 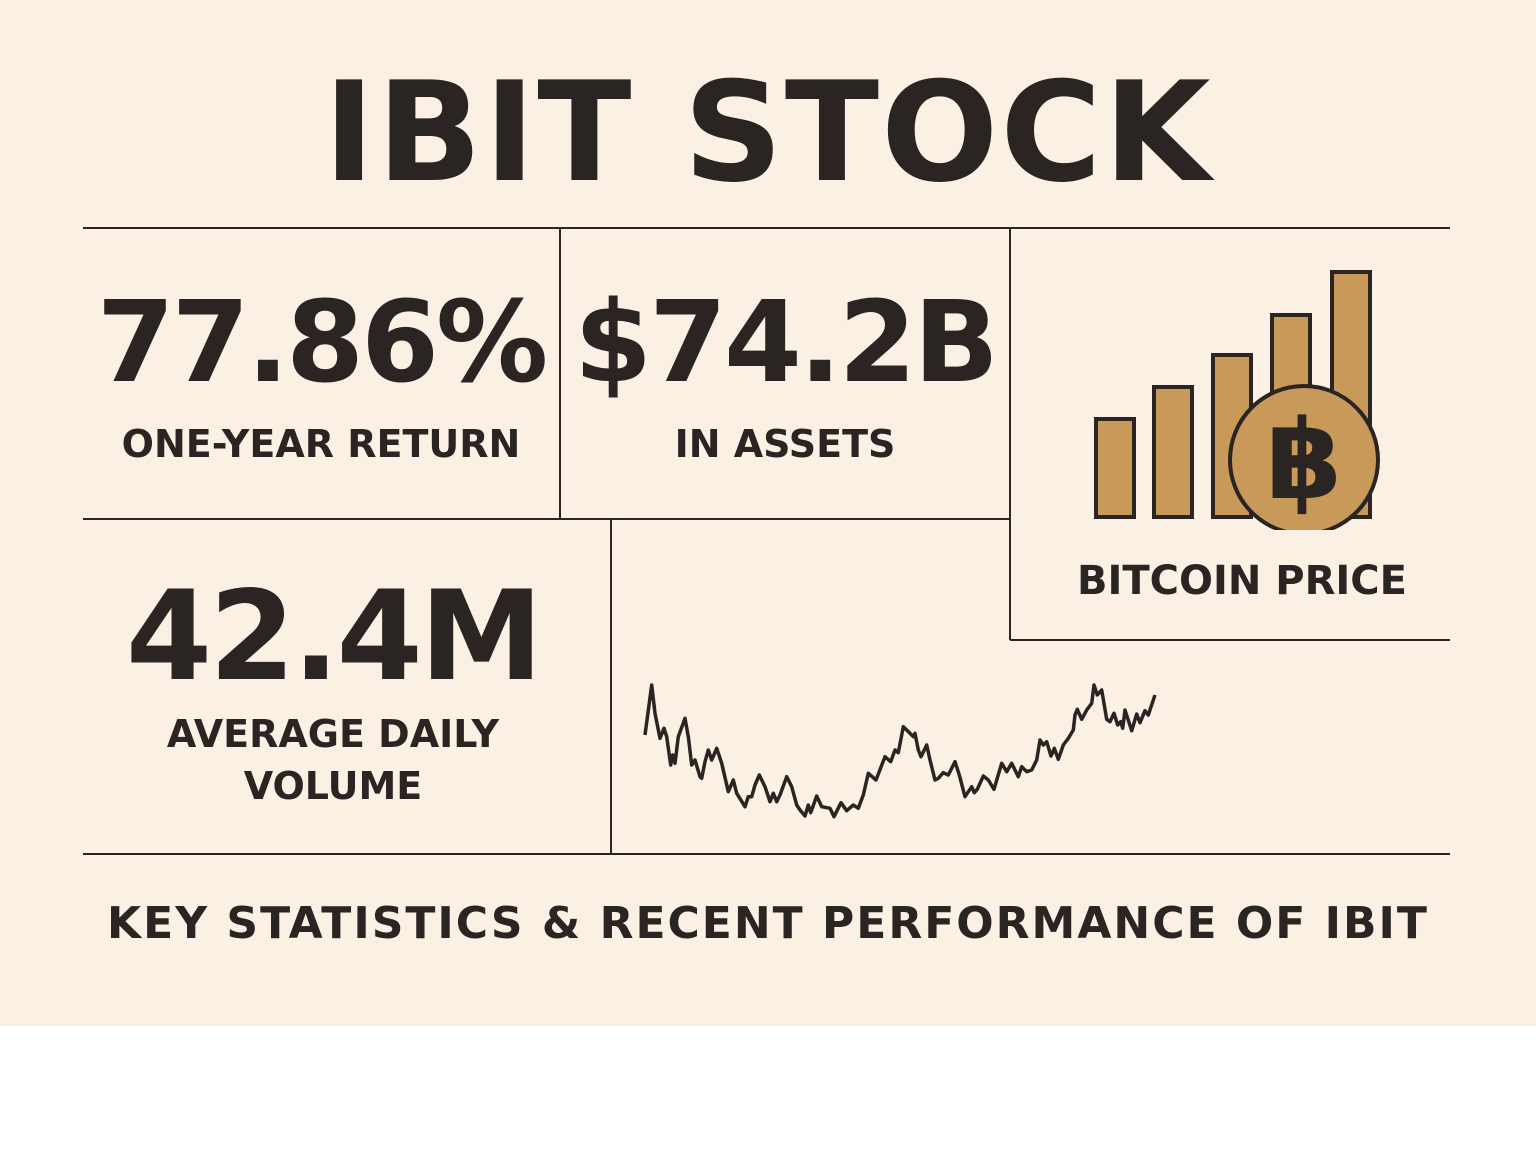 I want to click on bitcoin-coin-icon, so click(x=1304, y=457).